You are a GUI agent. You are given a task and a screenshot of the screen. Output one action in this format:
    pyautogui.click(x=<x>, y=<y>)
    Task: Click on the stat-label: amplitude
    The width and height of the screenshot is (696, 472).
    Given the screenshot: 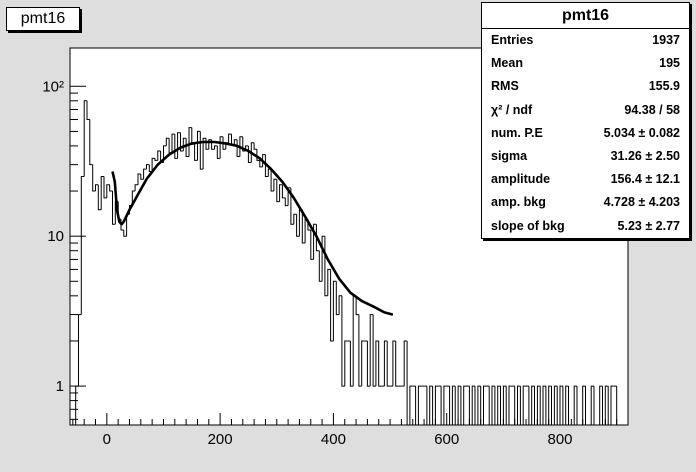 What is the action you would take?
    pyautogui.click(x=521, y=179)
    